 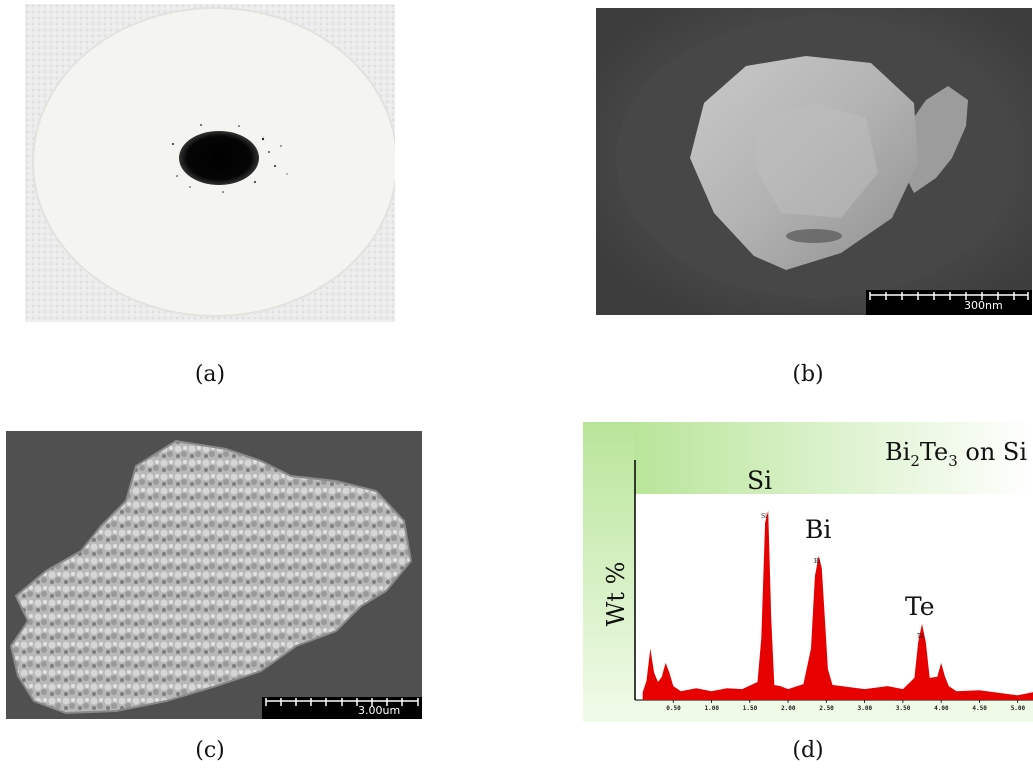 I want to click on caption-d: (d), so click(x=808, y=750).